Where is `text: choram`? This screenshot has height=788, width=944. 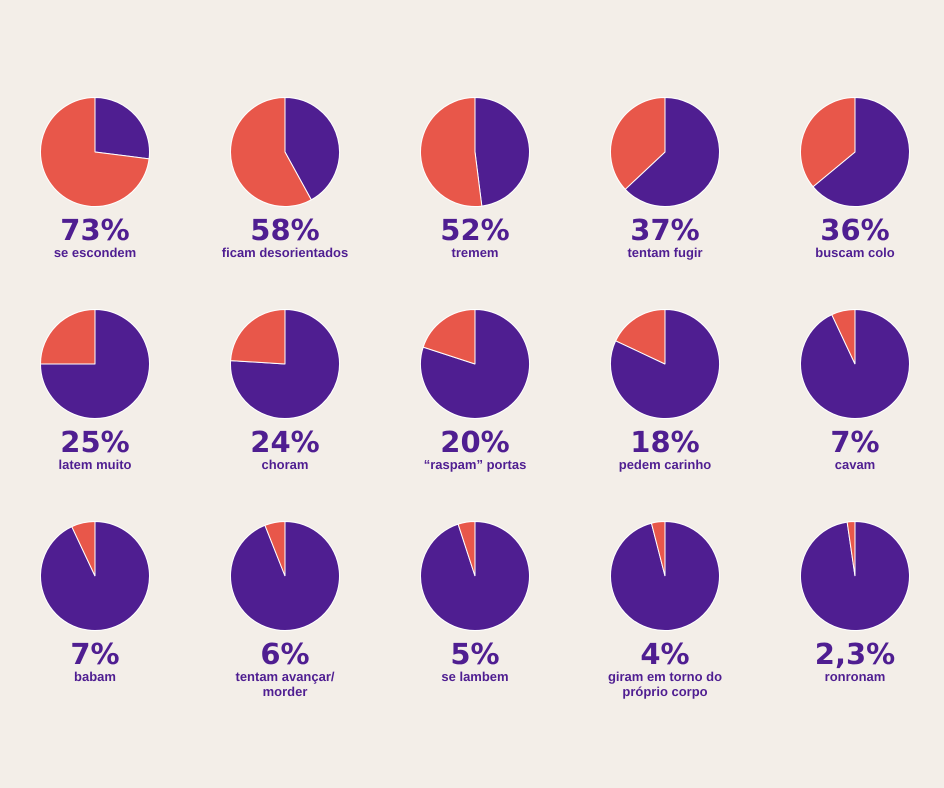 text: choram is located at coordinates (285, 464).